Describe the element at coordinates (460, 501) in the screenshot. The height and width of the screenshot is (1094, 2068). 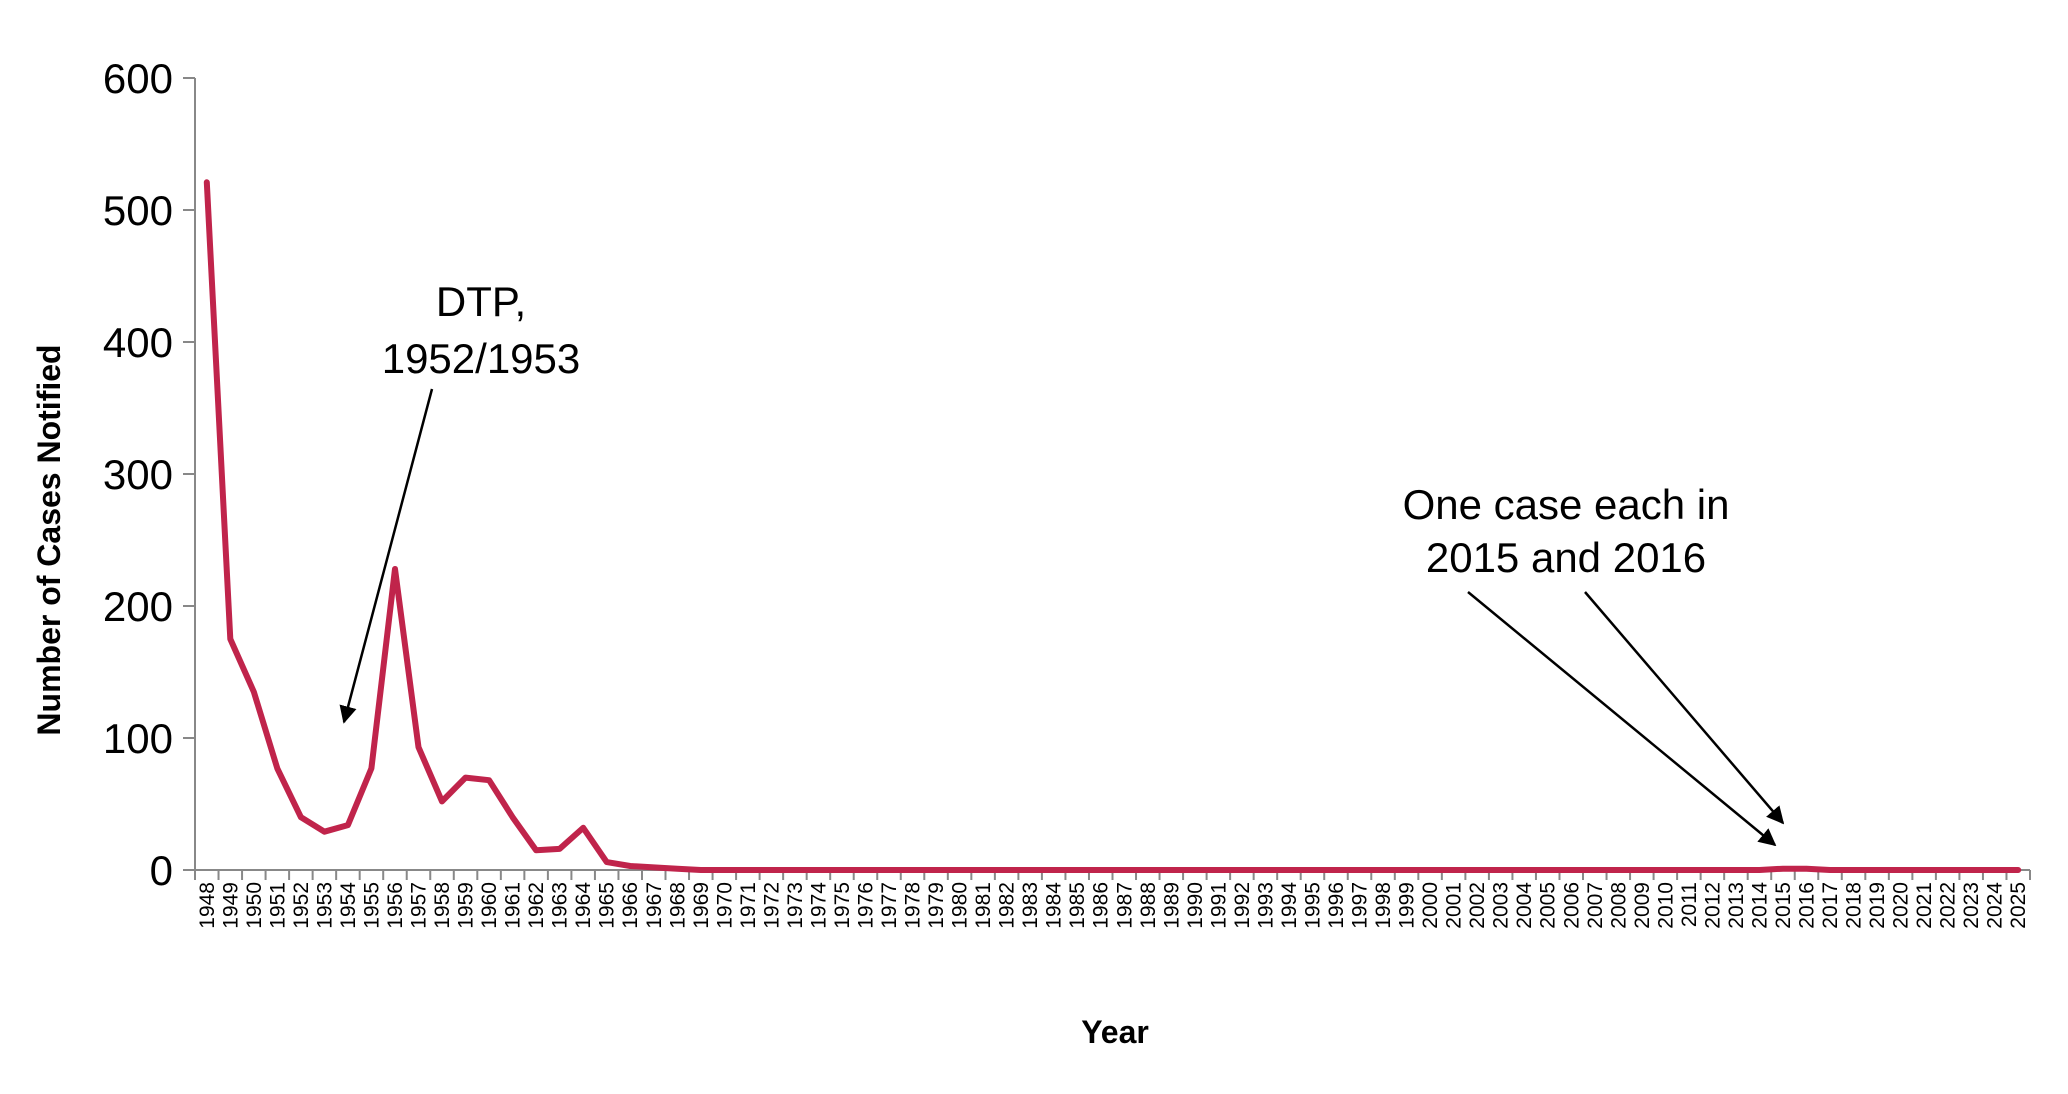
I see `annotation-dtp: DTP, 1952/1953` at that location.